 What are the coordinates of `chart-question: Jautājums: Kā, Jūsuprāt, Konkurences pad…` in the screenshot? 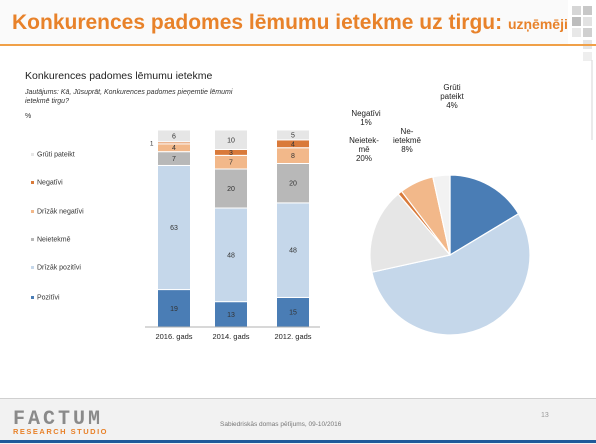 It's located at (129, 97).